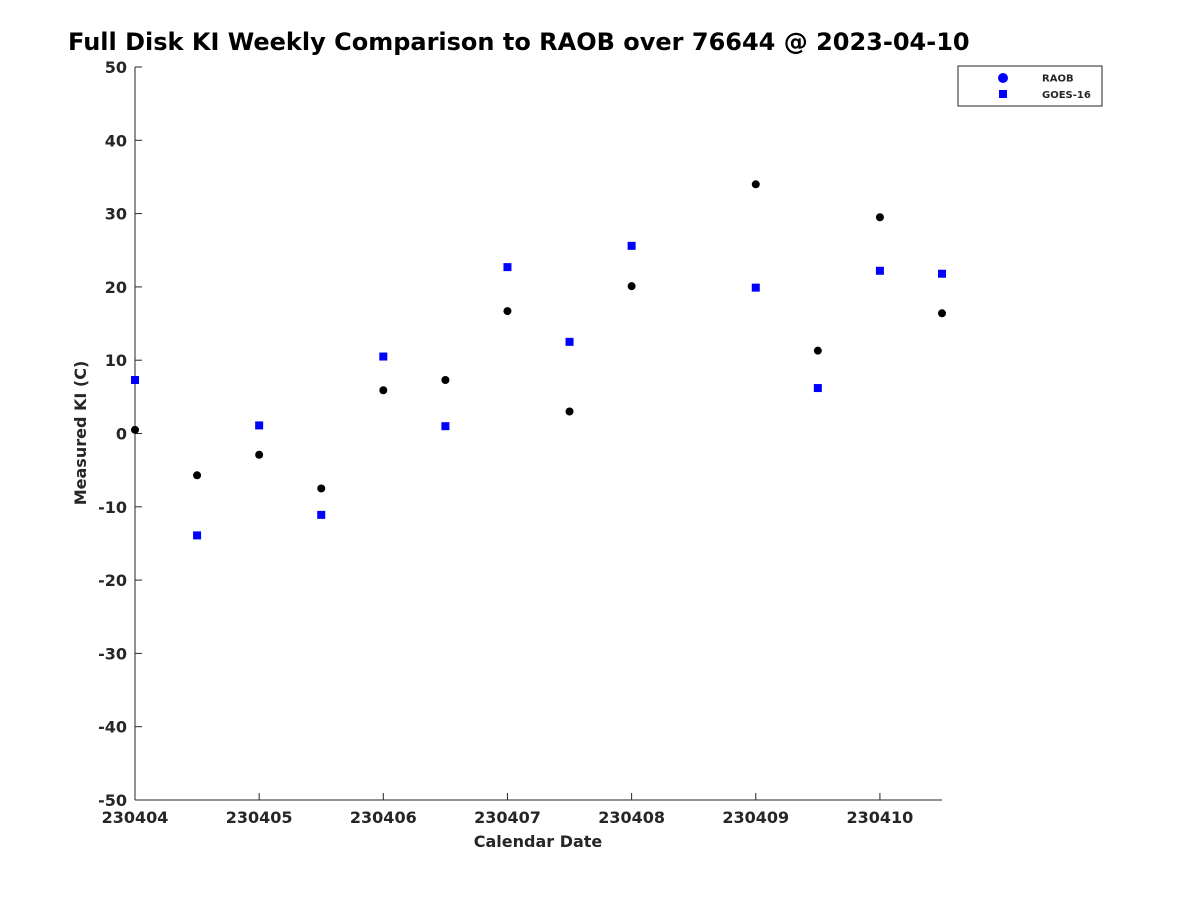  I want to click on x-tick-label: 230408, so click(631, 817).